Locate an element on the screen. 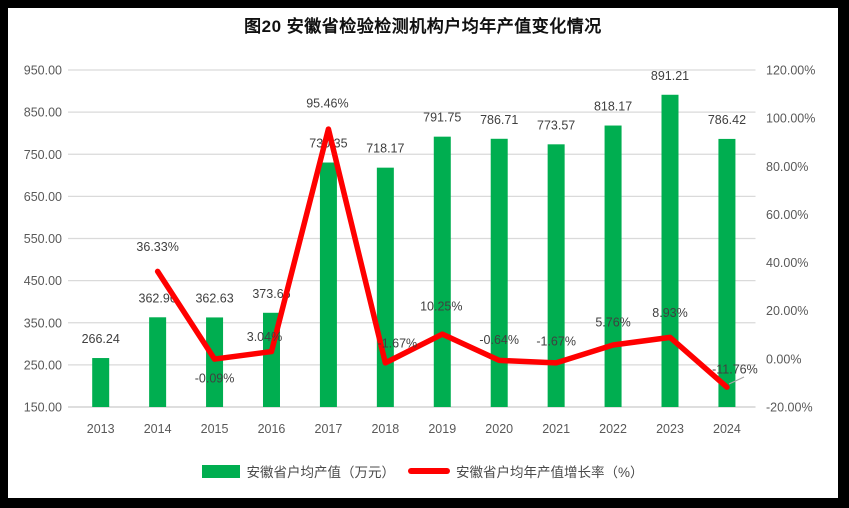 The width and height of the screenshot is (849, 508). growth-rate-label: 8.93% is located at coordinates (669, 313).